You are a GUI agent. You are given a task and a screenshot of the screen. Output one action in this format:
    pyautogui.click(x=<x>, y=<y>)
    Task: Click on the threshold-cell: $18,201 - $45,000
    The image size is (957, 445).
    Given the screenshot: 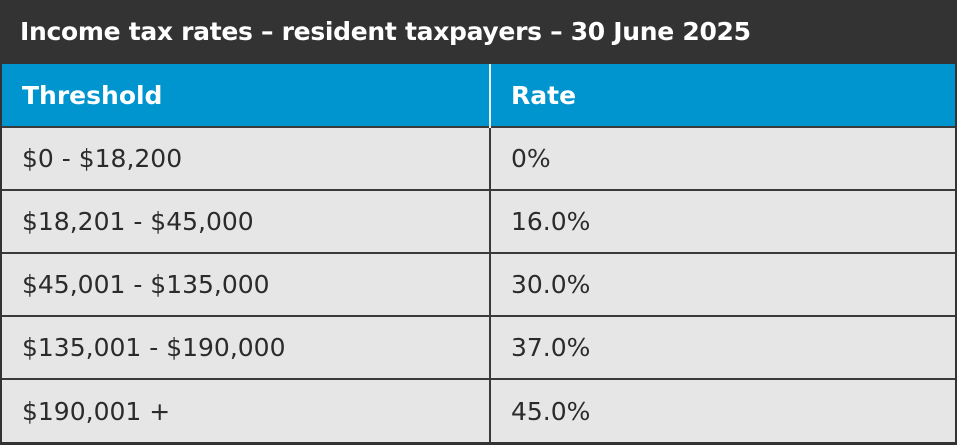 What is the action you would take?
    pyautogui.click(x=246, y=221)
    